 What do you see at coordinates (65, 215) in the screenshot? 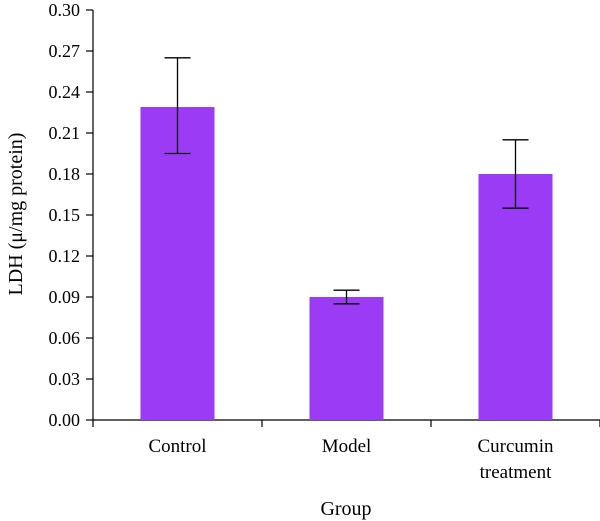
I see `y-tick-label: 0.15` at bounding box center [65, 215].